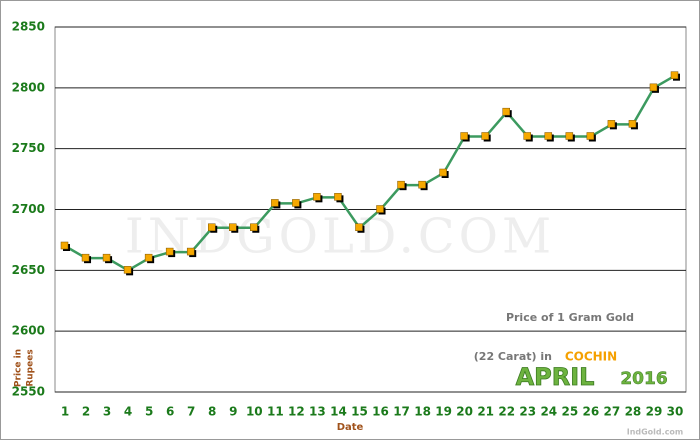  I want to click on x-tick-label: 6, so click(170, 412).